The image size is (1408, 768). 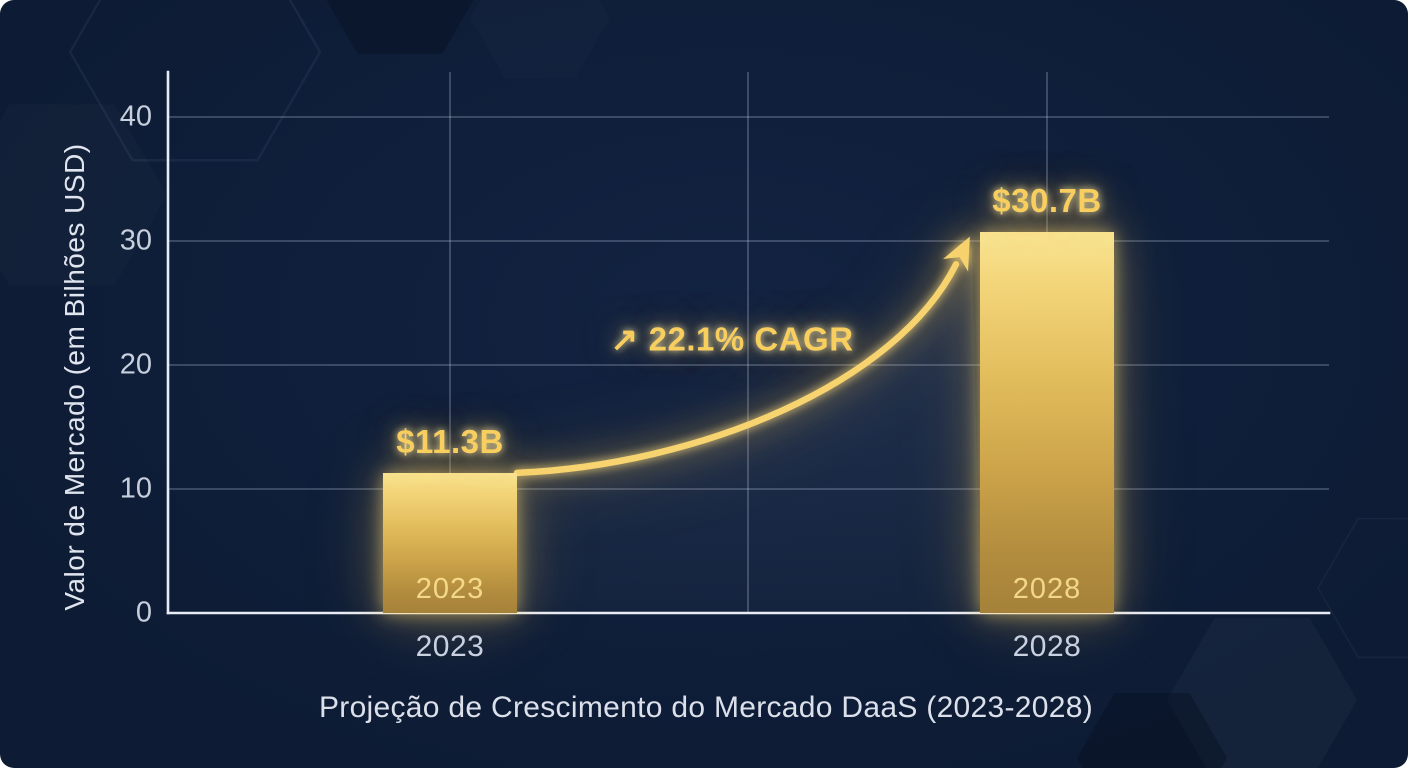 What do you see at coordinates (143, 612) in the screenshot?
I see `y-tick-0: 0` at bounding box center [143, 612].